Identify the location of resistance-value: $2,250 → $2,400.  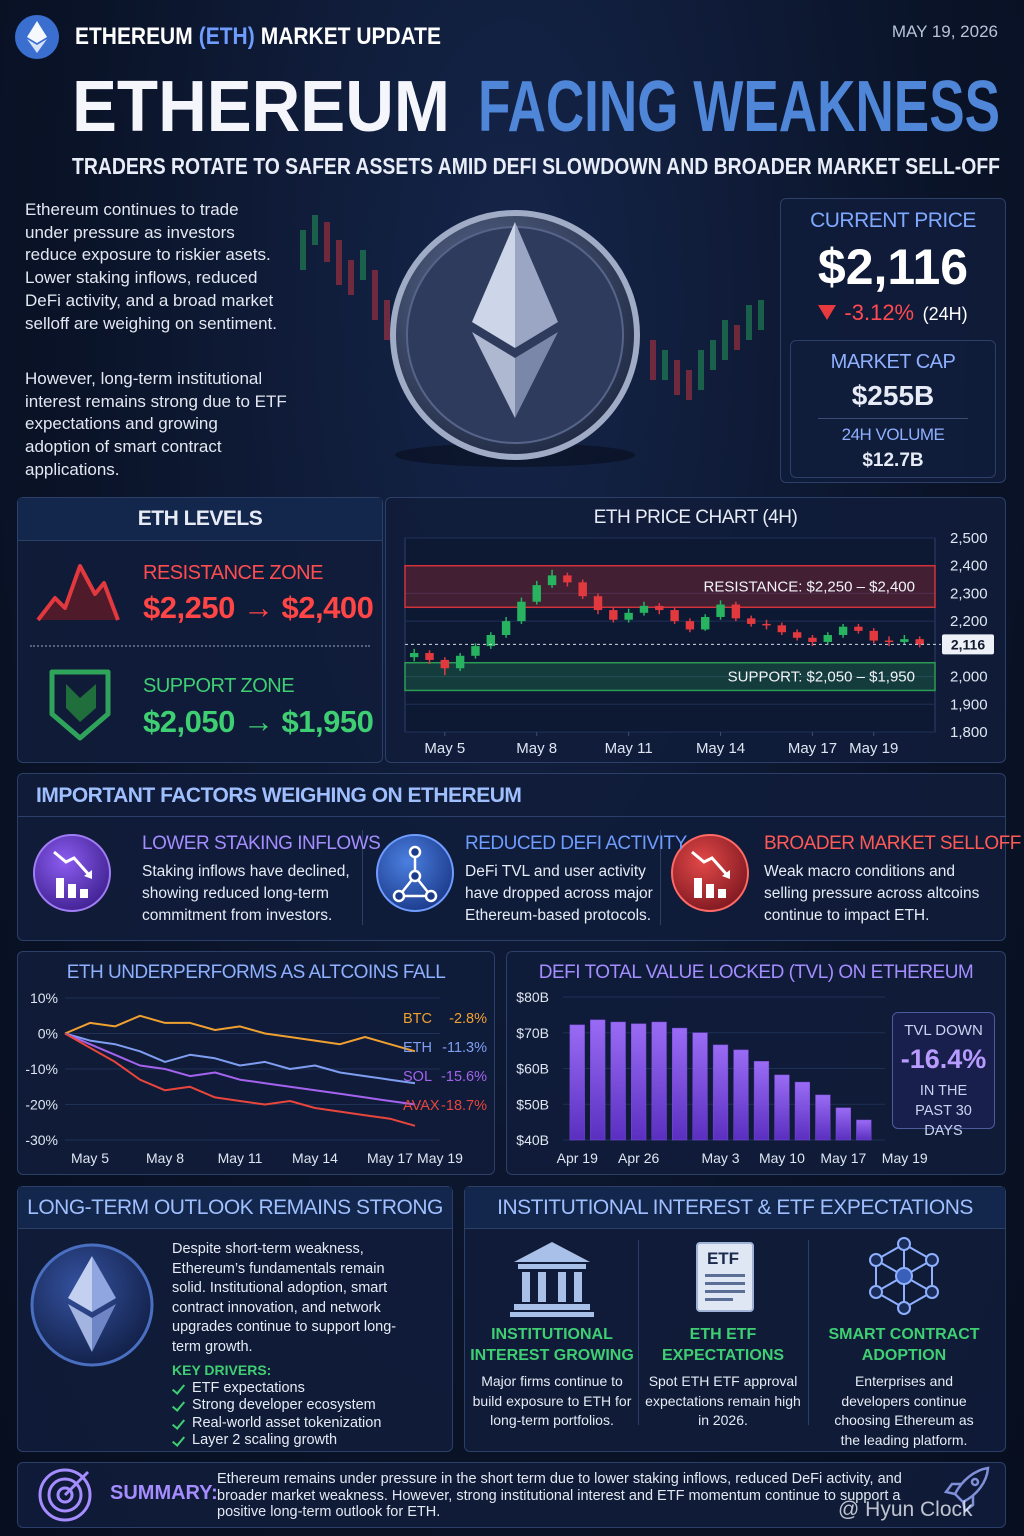
(258, 607).